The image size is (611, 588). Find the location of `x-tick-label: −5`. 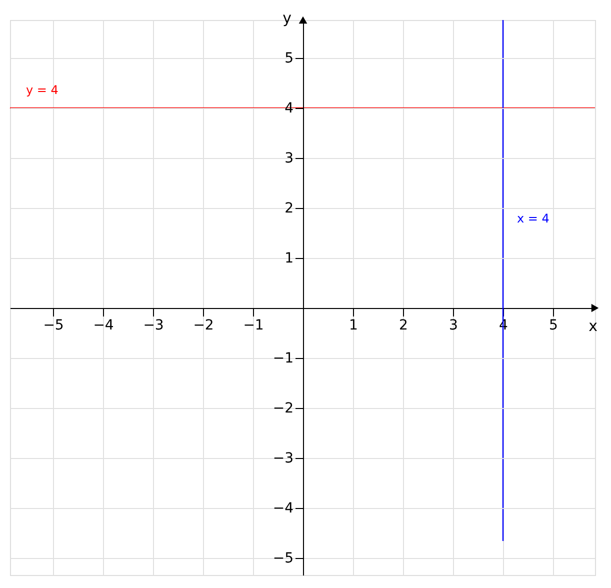

x-tick-label: −5 is located at coordinates (53, 326).